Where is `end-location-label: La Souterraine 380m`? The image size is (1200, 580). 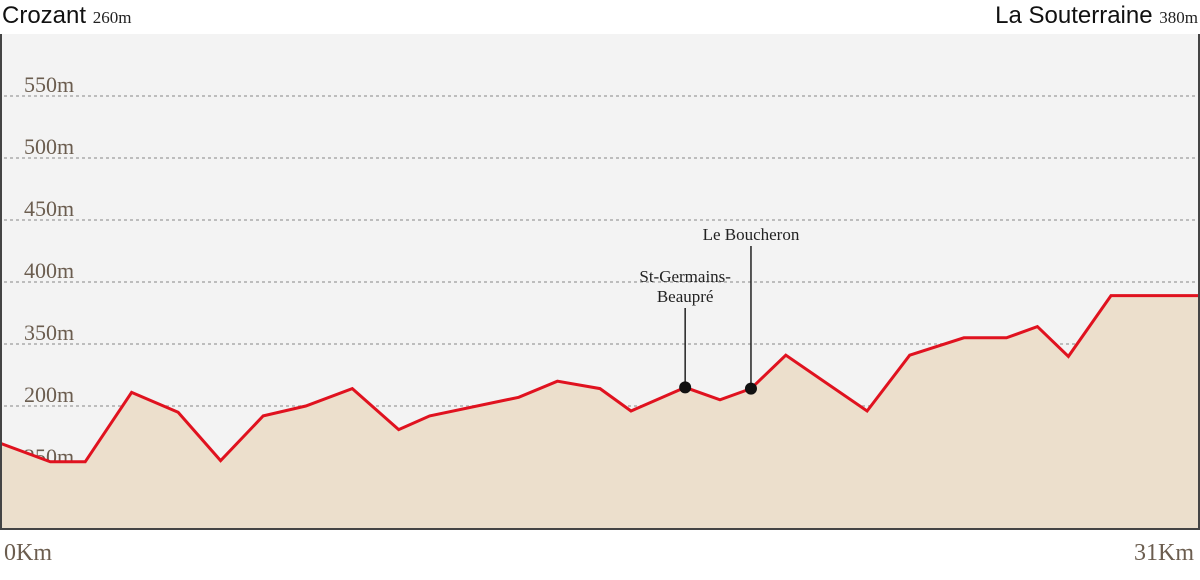 end-location-label: La Souterraine 380m is located at coordinates (1096, 16).